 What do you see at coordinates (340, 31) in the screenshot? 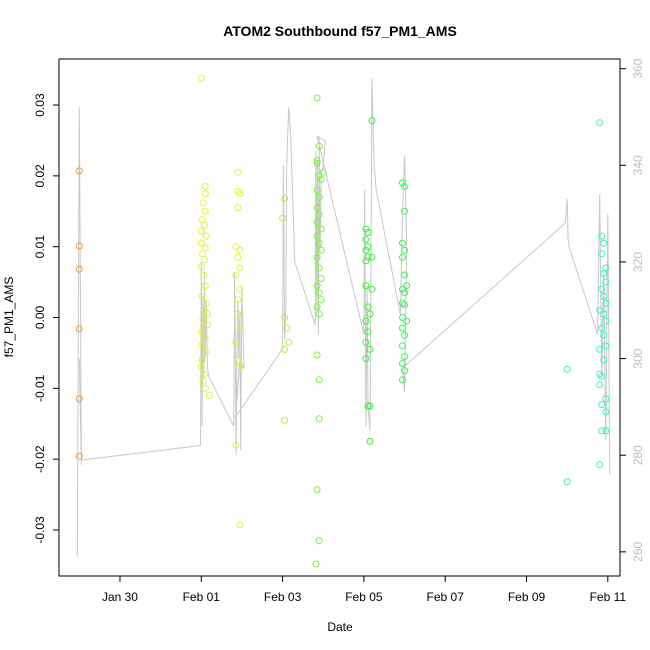
I see `chart-title: ATOM2 Southbound f57_PM1_AMS` at bounding box center [340, 31].